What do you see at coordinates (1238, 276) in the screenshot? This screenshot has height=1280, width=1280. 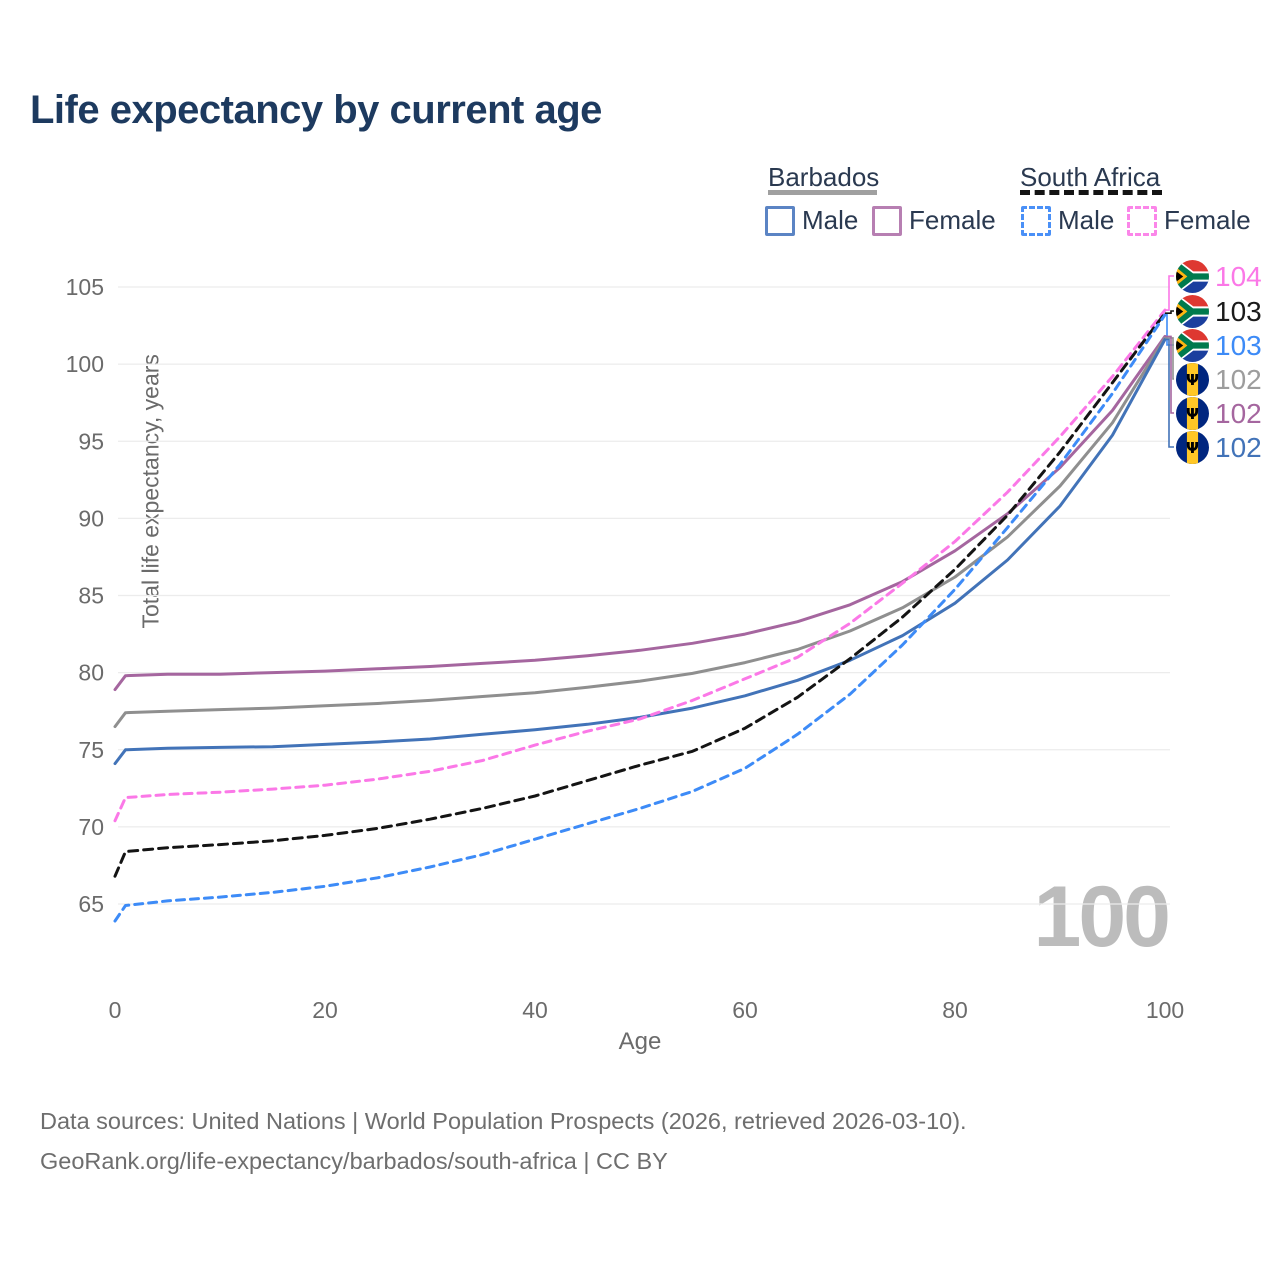 I see `end-label-value: 104` at bounding box center [1238, 276].